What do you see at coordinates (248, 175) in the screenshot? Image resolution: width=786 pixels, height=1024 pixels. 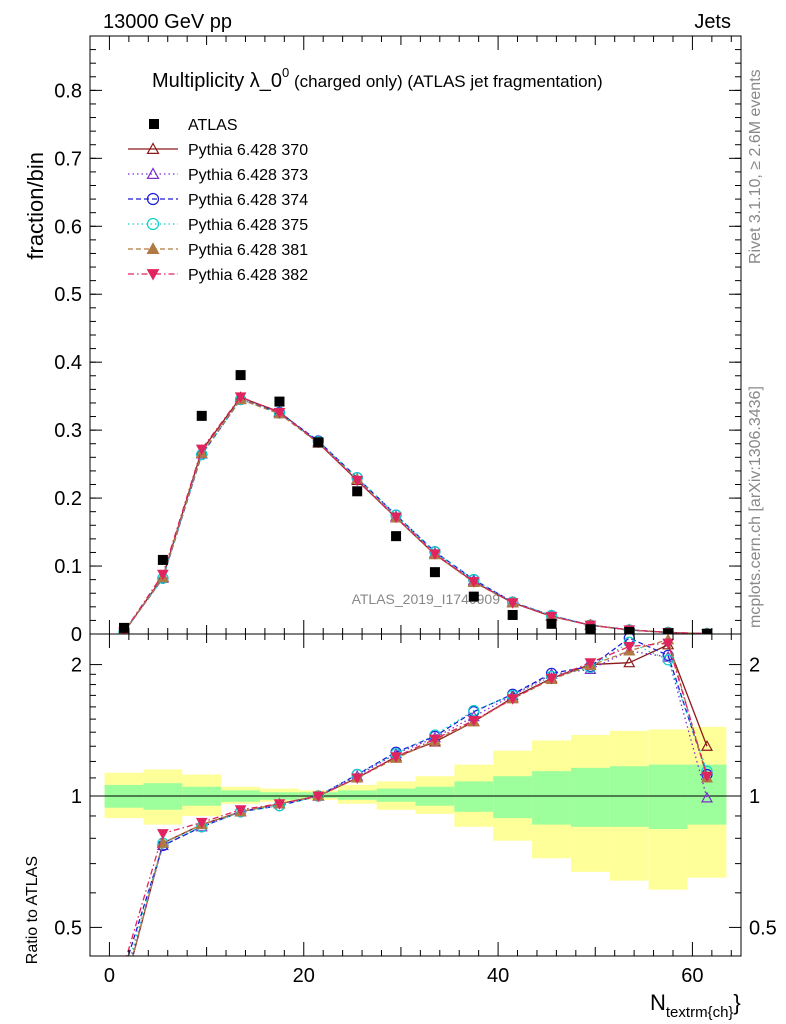 I see `legend-label-1: Pythia 6.428 373` at bounding box center [248, 175].